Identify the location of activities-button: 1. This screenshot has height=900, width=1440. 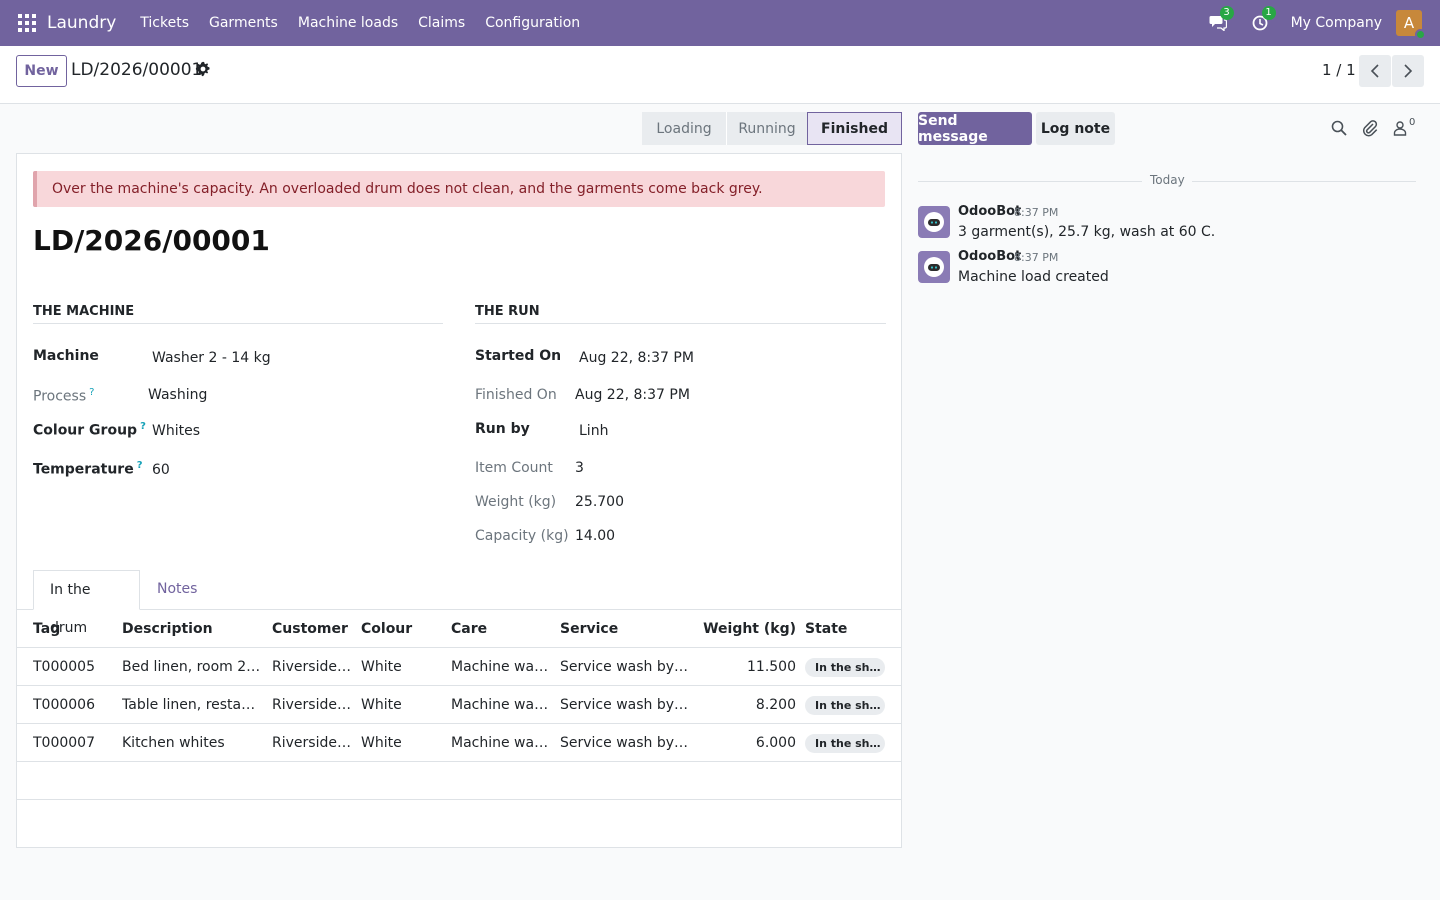
(1262, 20).